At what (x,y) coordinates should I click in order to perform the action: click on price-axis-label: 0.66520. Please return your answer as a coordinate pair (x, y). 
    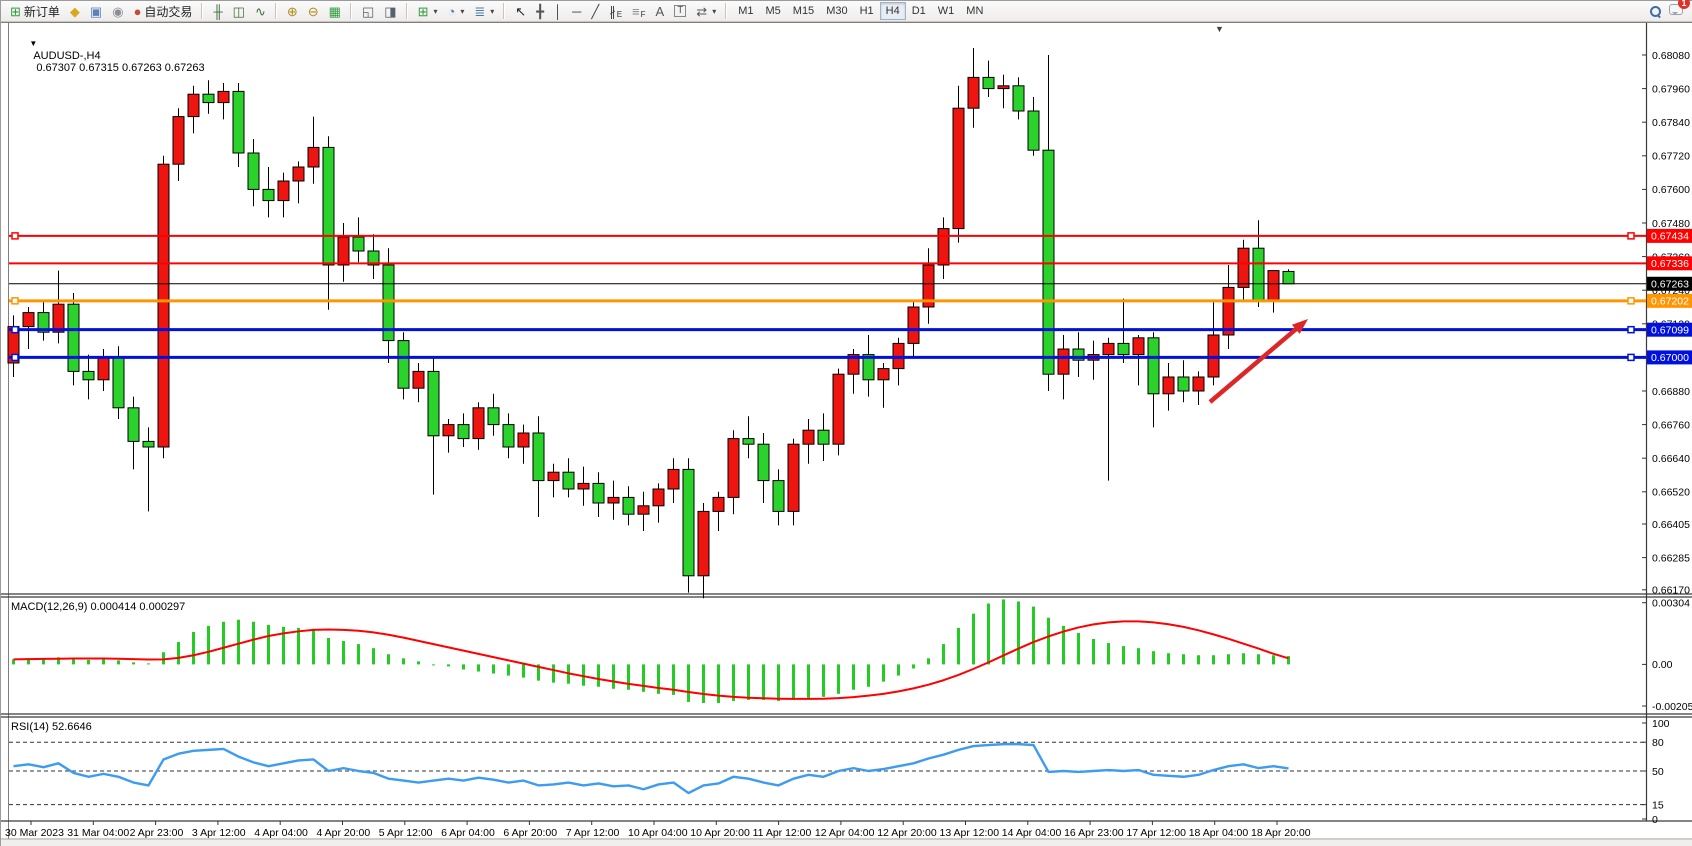
    Looking at the image, I should click on (1671, 493).